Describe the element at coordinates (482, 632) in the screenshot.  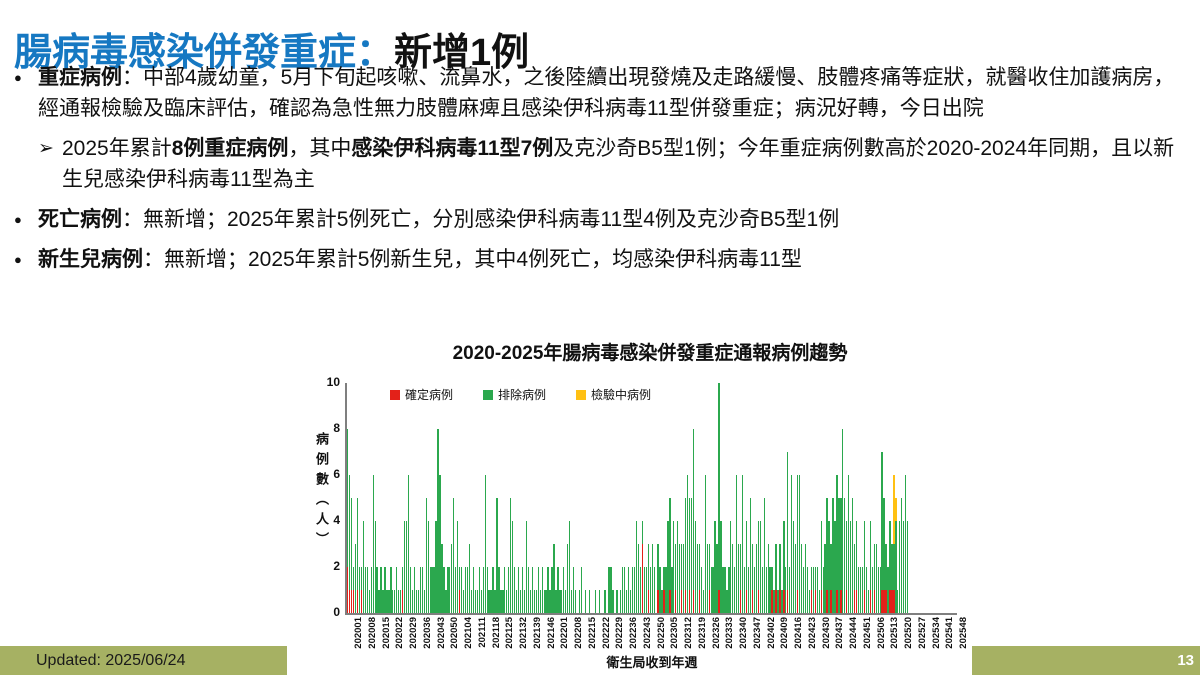
I see `x-tick-label: 202111` at that location.